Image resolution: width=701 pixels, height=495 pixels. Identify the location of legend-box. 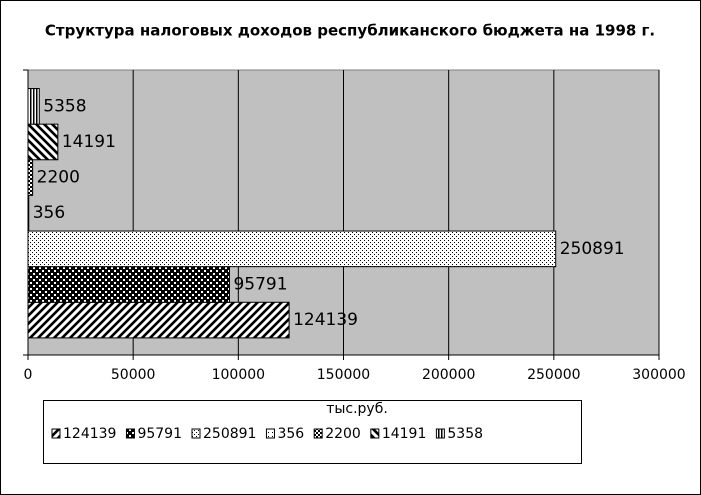
(312, 432).